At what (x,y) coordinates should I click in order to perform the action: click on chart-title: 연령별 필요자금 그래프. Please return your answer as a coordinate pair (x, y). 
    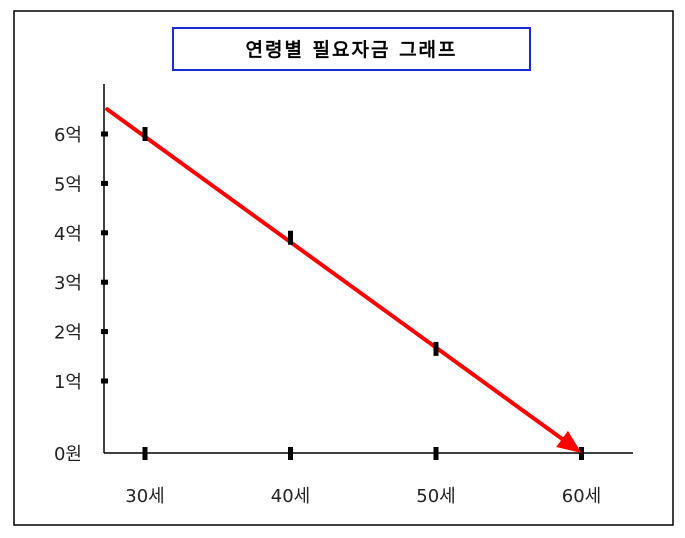
    Looking at the image, I should click on (351, 50).